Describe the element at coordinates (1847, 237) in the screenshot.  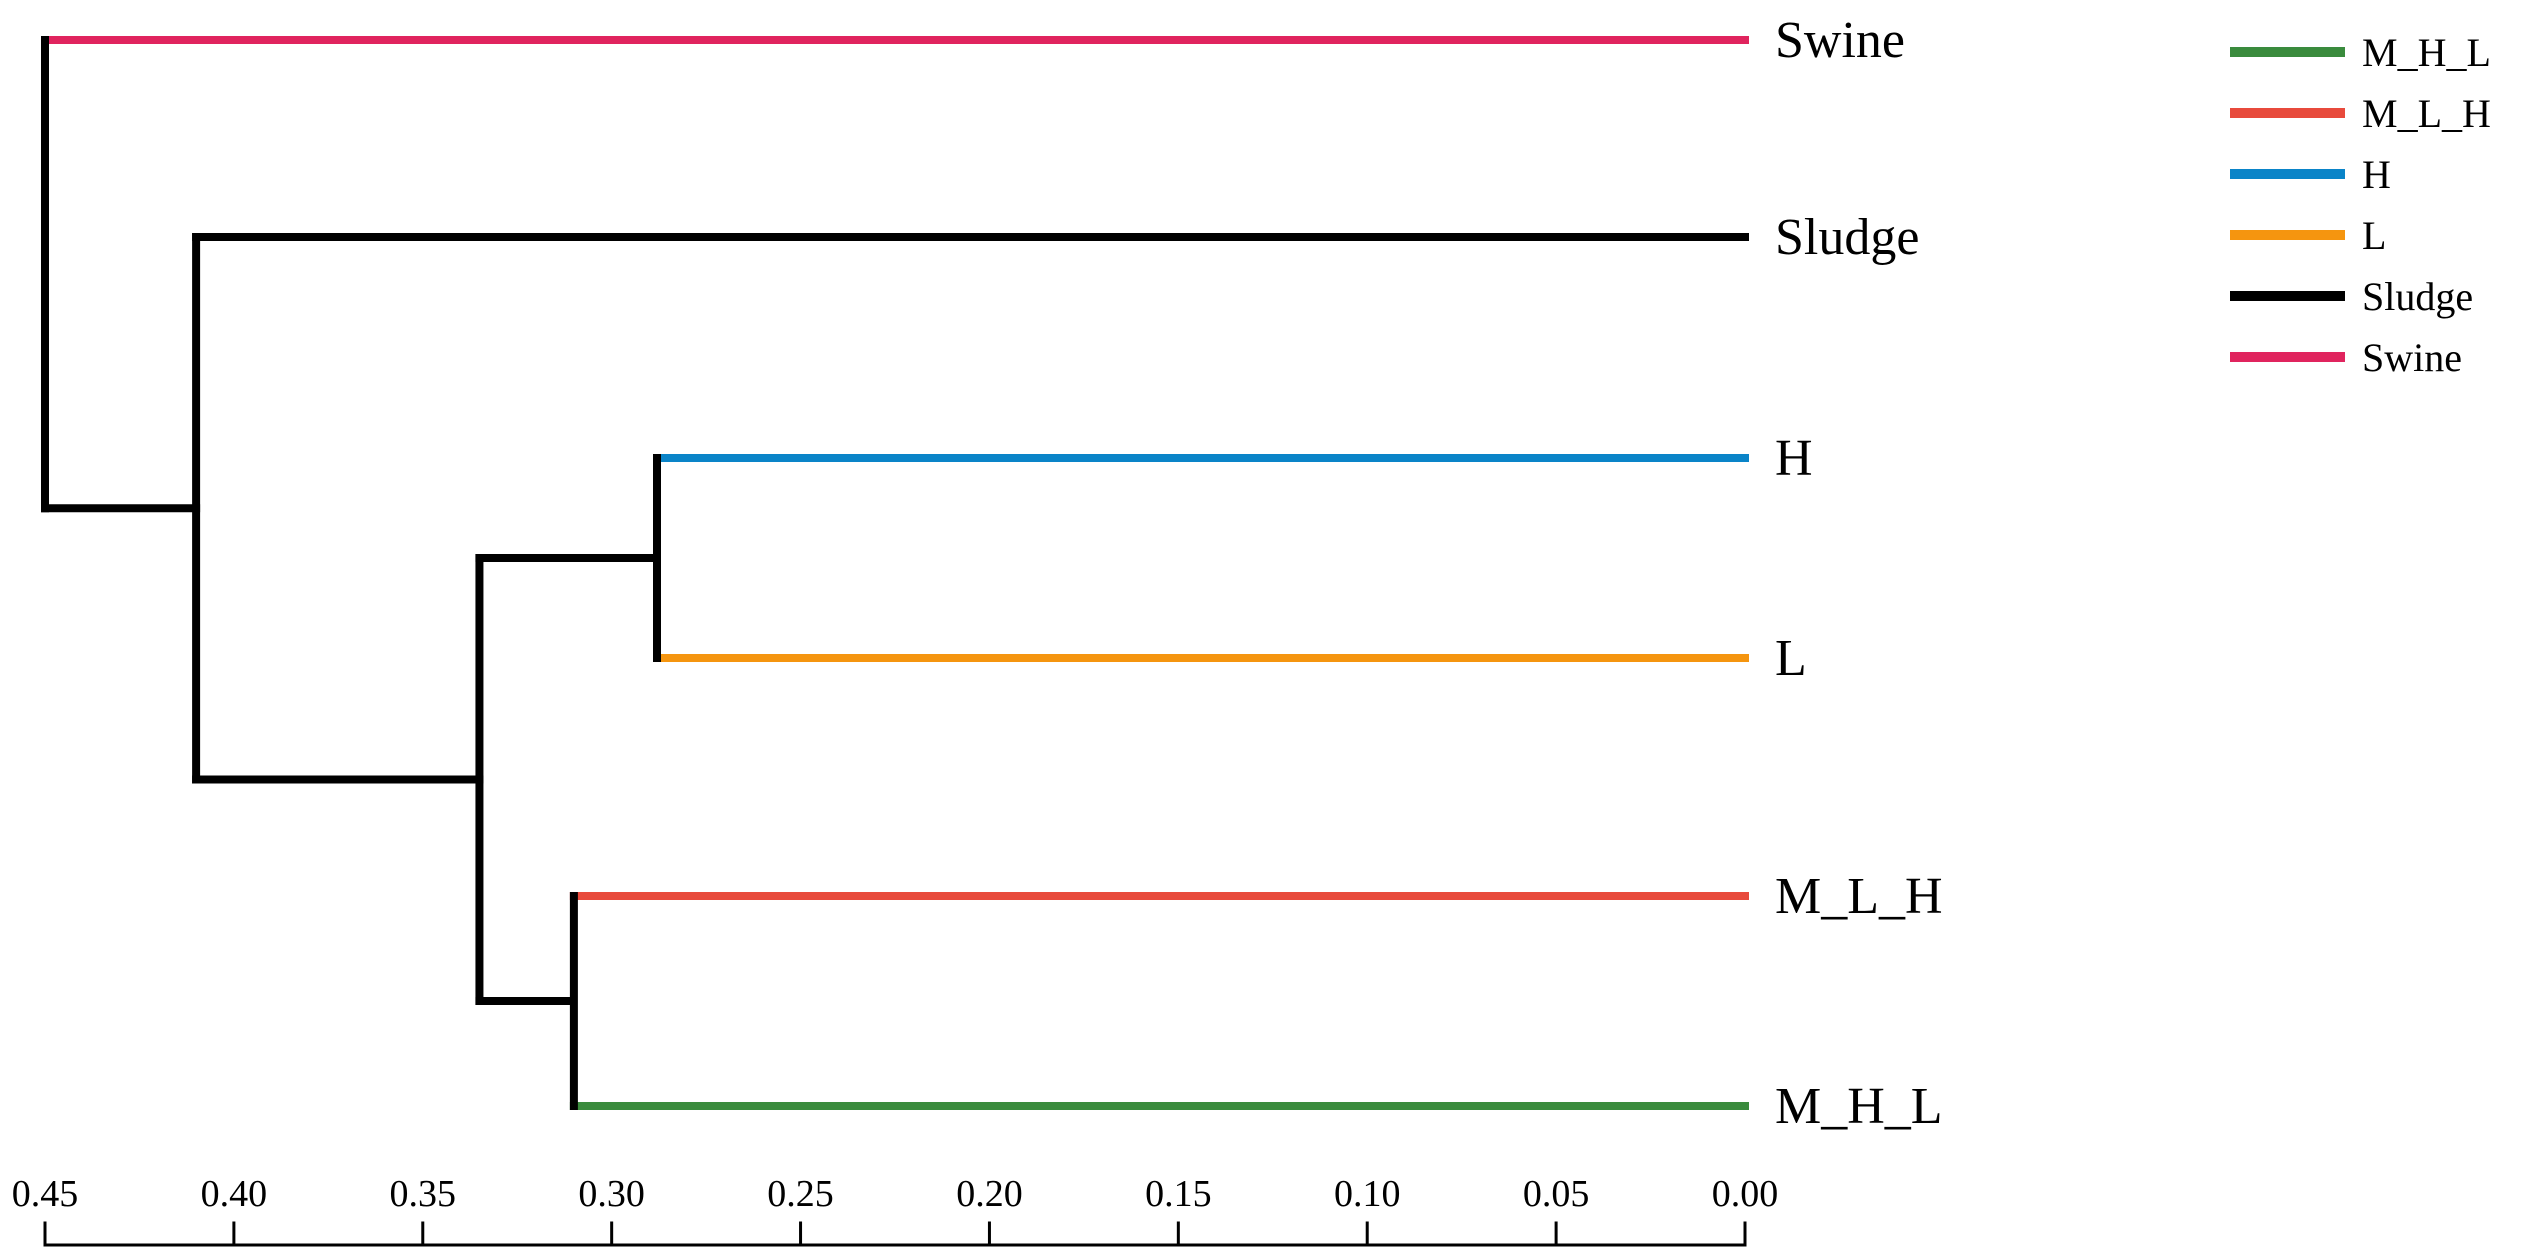
I see `leaf-label-sludge: Sludge` at that location.